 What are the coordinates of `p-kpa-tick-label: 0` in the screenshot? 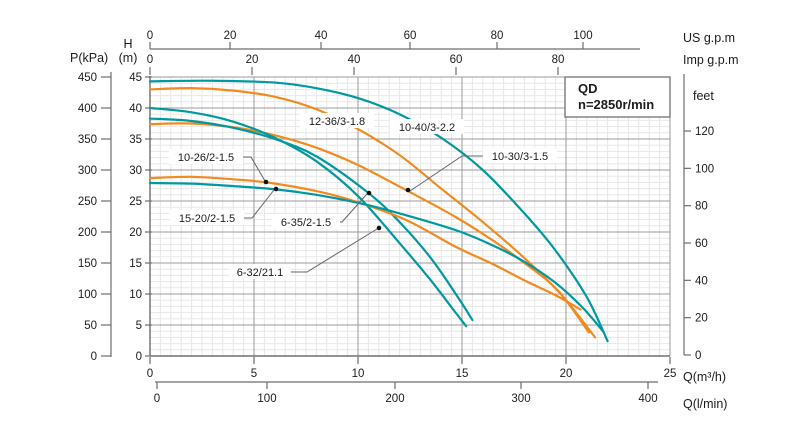 It's located at (94, 357).